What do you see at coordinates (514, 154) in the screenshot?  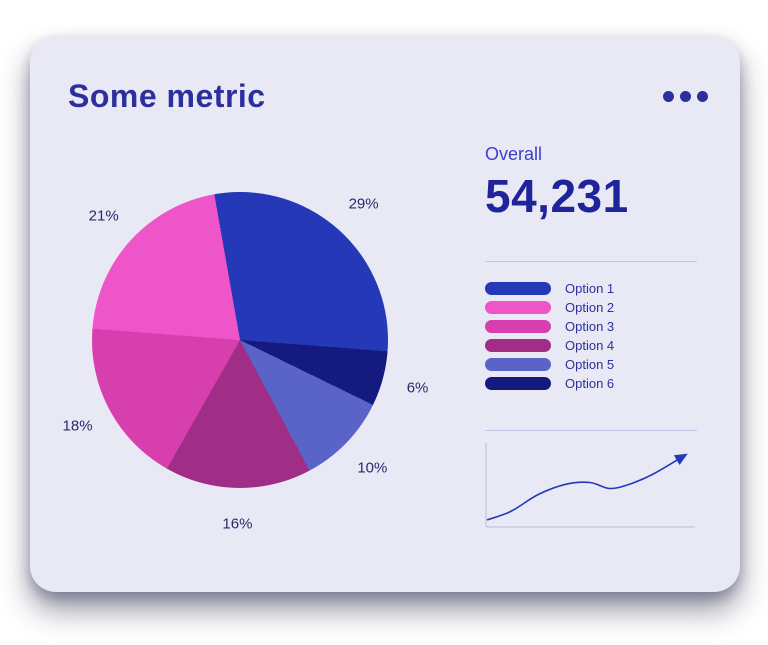 I see `overall-label: Overall` at bounding box center [514, 154].